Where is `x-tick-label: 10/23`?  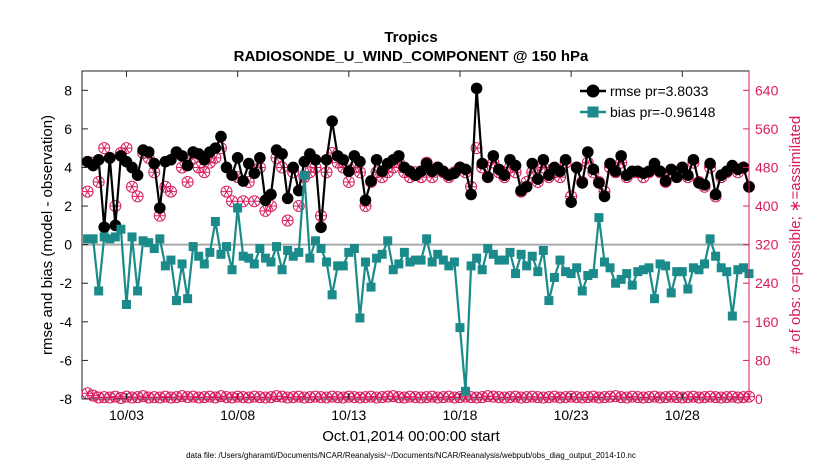
x-tick-label: 10/23 is located at coordinates (571, 415).